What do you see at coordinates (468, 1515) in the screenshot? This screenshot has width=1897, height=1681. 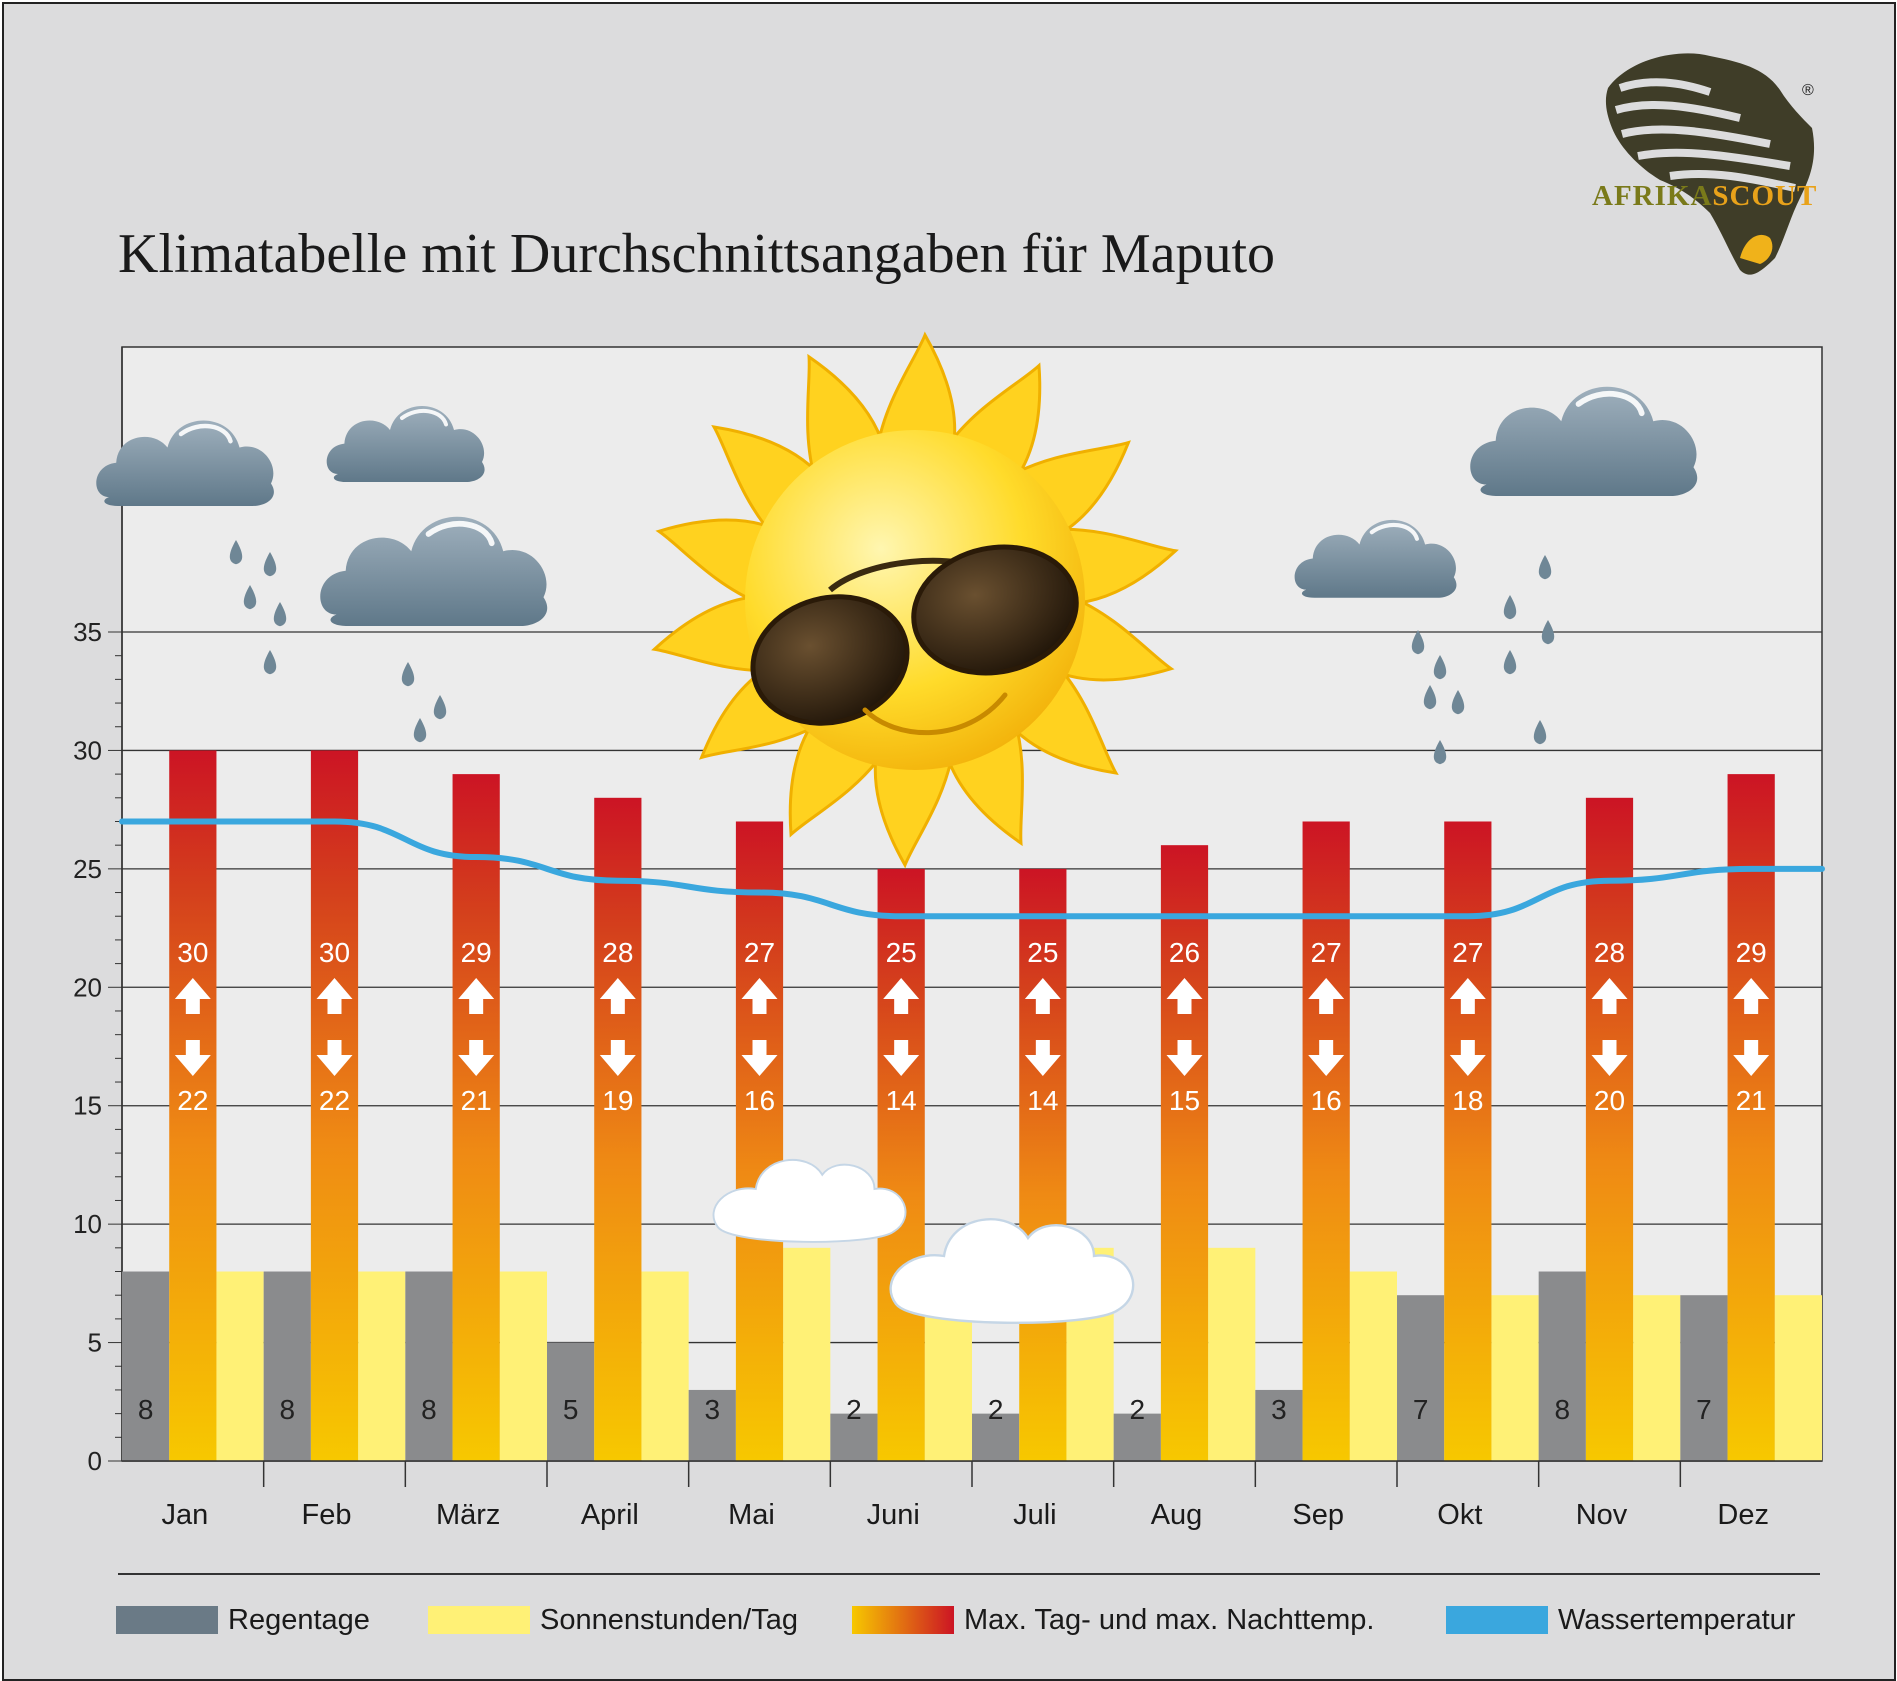 I see `x-tick-label: März` at bounding box center [468, 1515].